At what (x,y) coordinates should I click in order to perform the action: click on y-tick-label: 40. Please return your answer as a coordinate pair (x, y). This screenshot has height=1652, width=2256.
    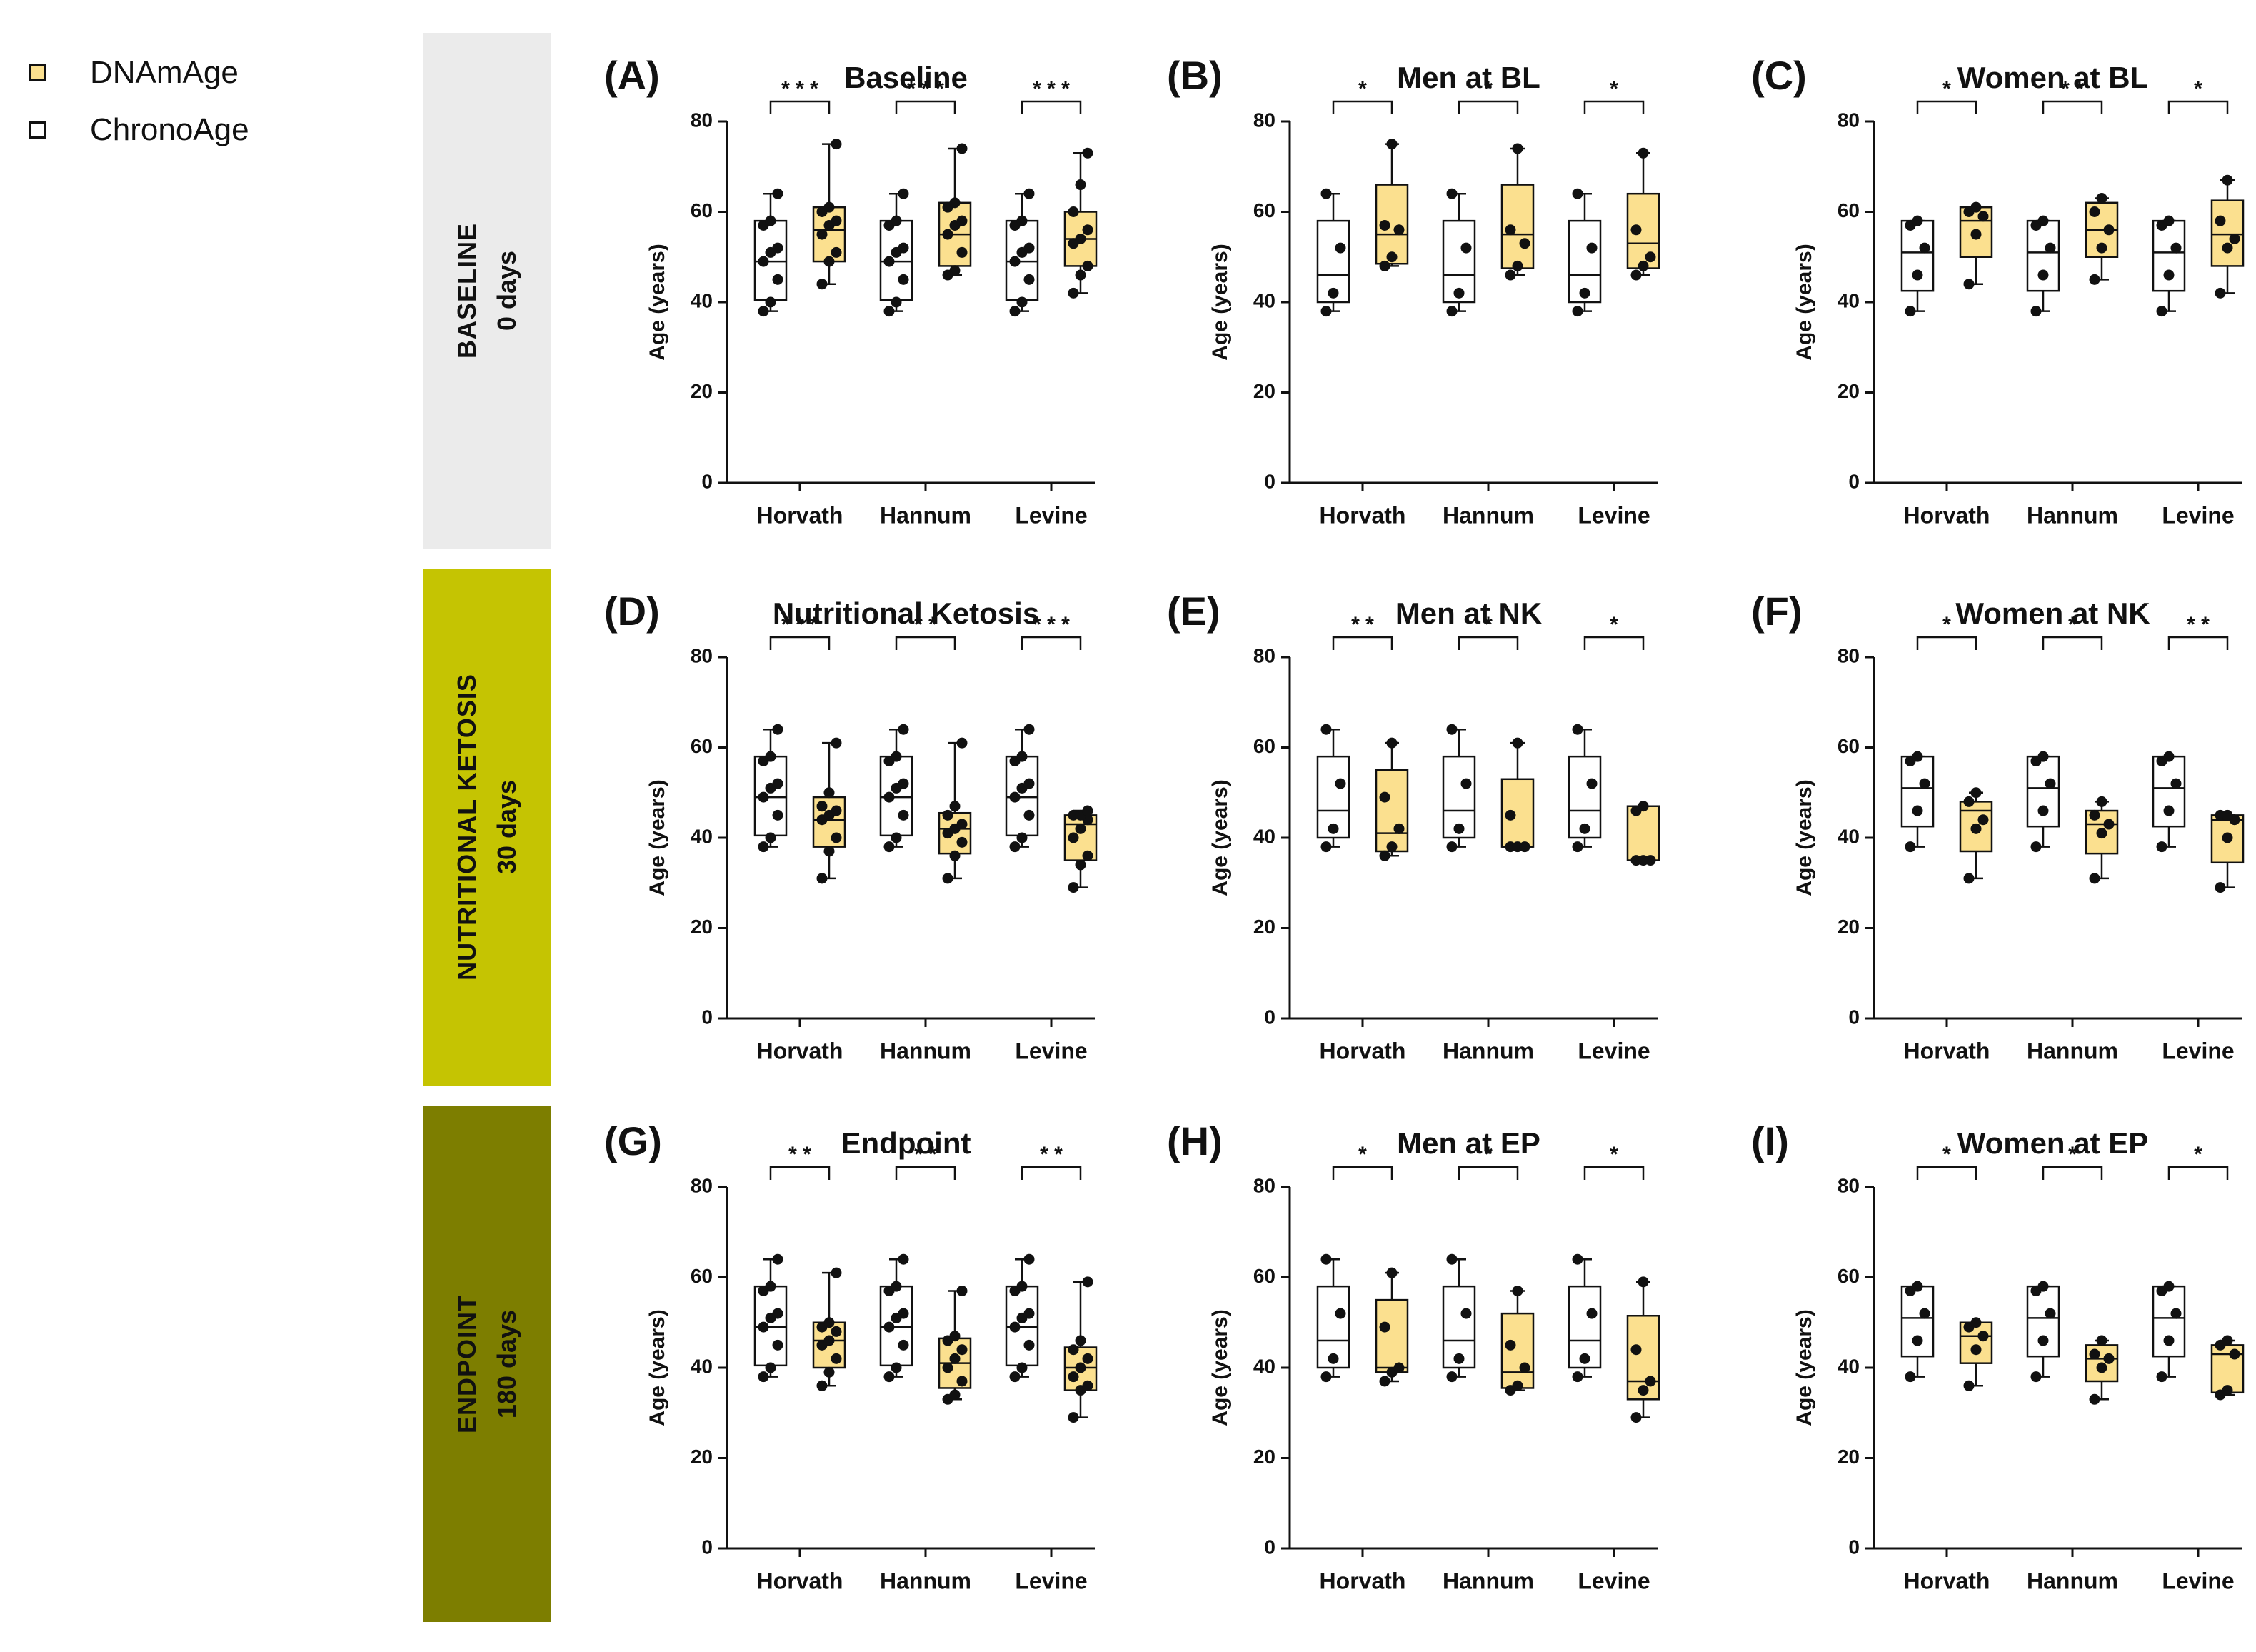
    Looking at the image, I should click on (1264, 836).